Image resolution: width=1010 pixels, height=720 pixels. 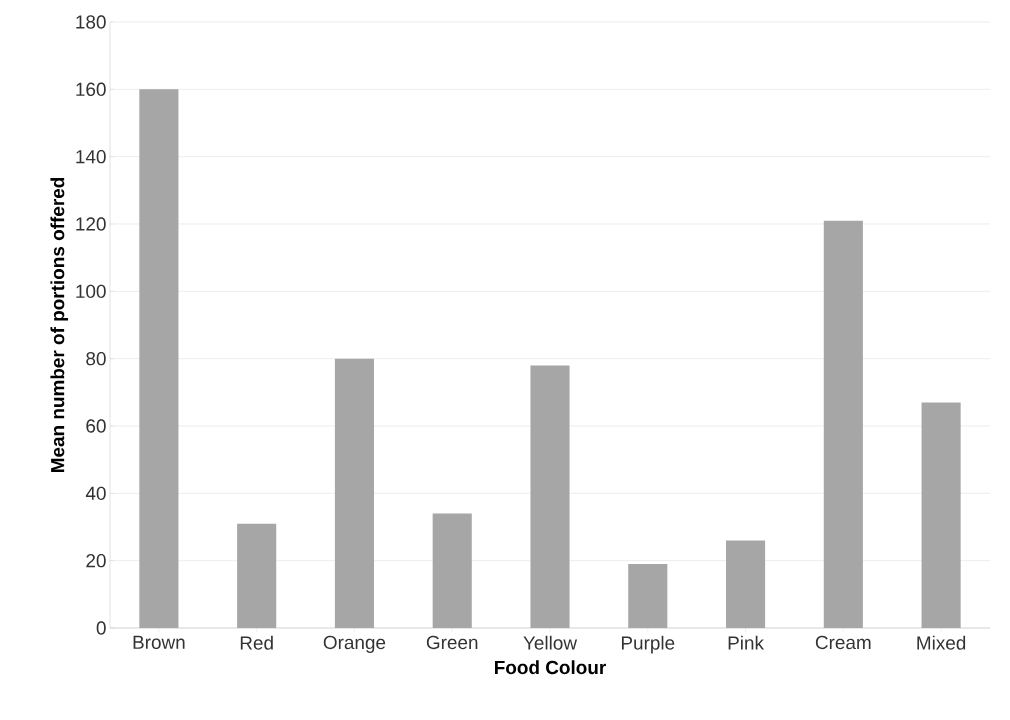 I want to click on x-tick-label: Yellow, so click(x=550, y=642).